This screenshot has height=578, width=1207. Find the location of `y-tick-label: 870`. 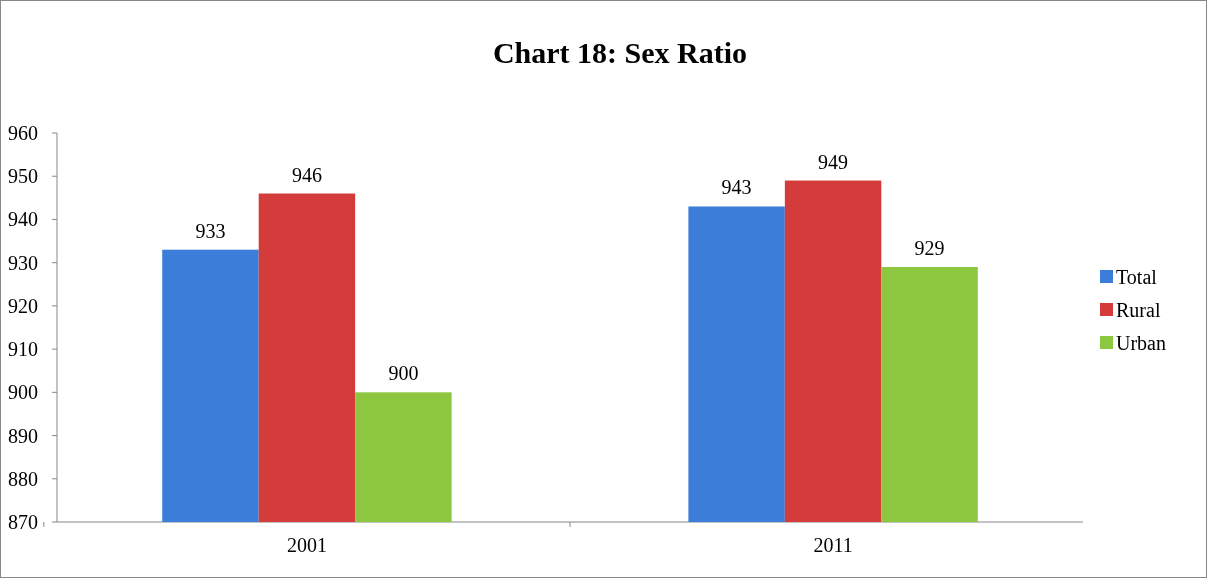

y-tick-label: 870 is located at coordinates (23, 522).